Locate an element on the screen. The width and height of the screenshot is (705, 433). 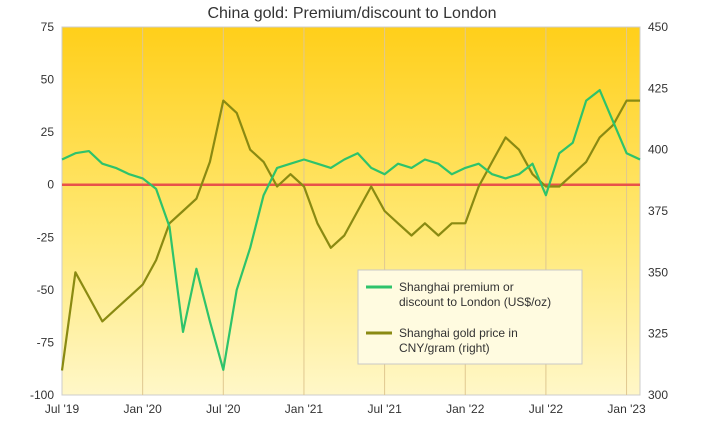
y-right-tick-label: 325 is located at coordinates (658, 334).